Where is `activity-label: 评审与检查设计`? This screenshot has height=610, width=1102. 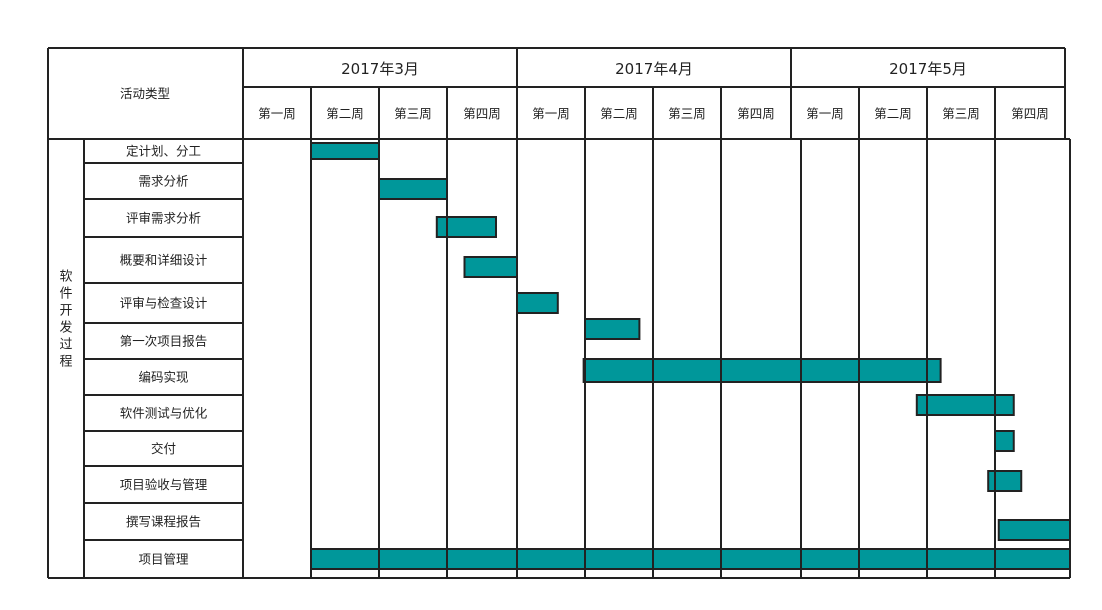
activity-label: 评审与检查设计 is located at coordinates (164, 303).